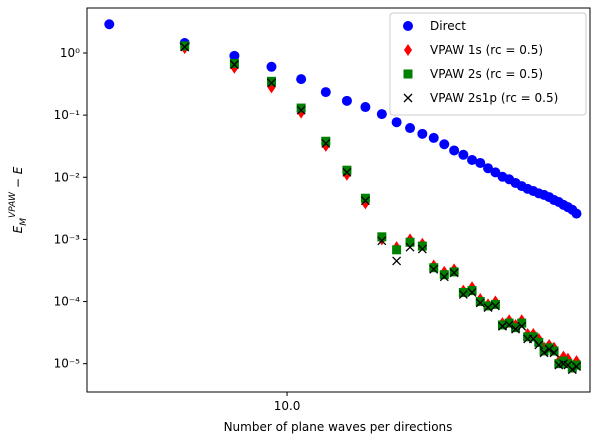  Describe the element at coordinates (70, 53) in the screenshot. I see `y-tick-label: 10⁰` at that location.